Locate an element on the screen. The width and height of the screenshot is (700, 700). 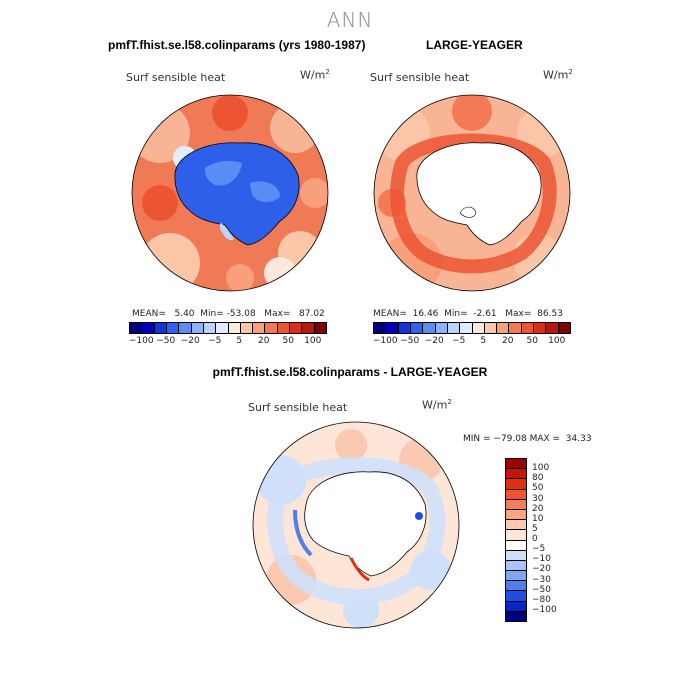
diff-colorbar-tick-label: −50 is located at coordinates (541, 589).